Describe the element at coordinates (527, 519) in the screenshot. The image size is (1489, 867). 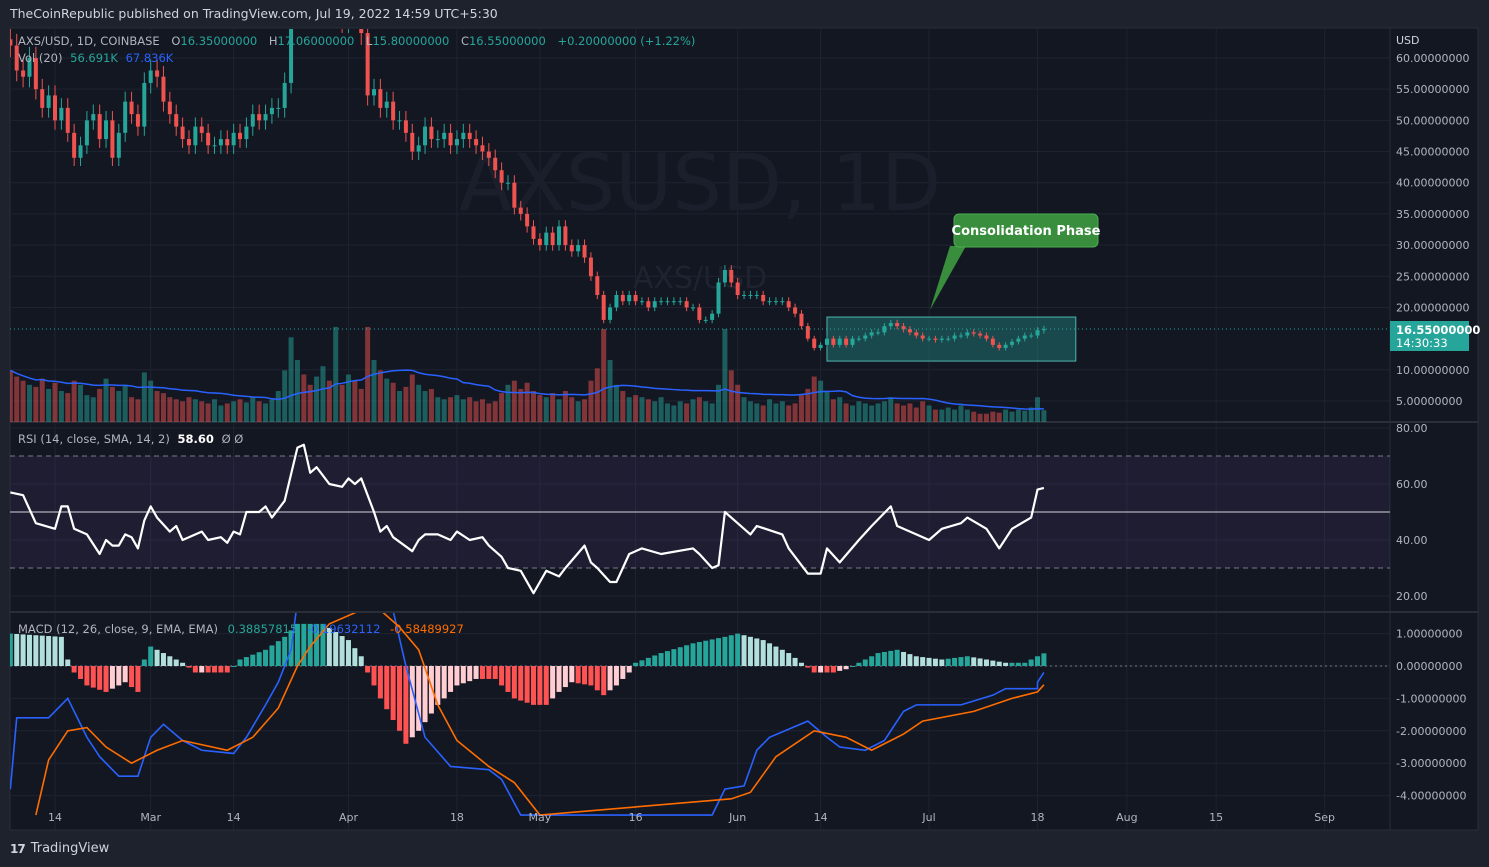
I see `rsi-line` at that location.